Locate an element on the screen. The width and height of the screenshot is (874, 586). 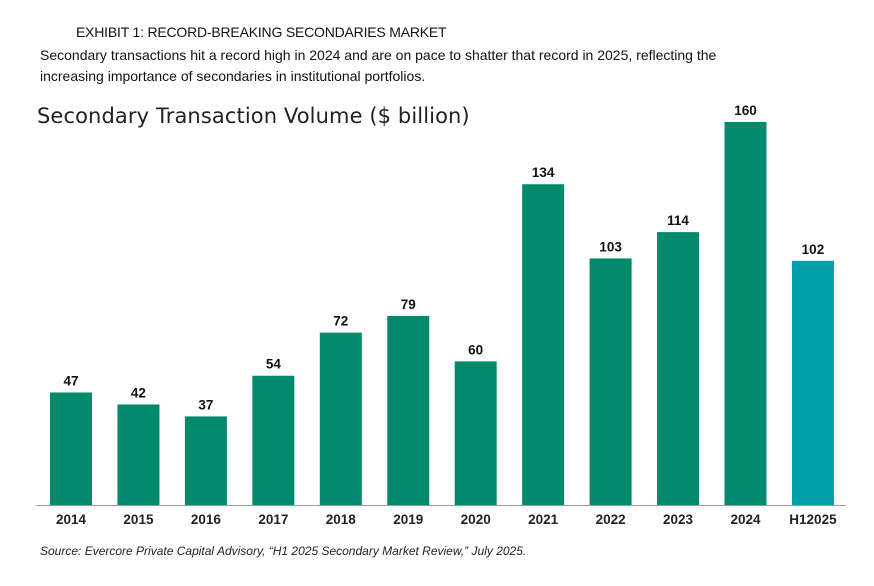
x-tick-label-2023: 2023 is located at coordinates (678, 519).